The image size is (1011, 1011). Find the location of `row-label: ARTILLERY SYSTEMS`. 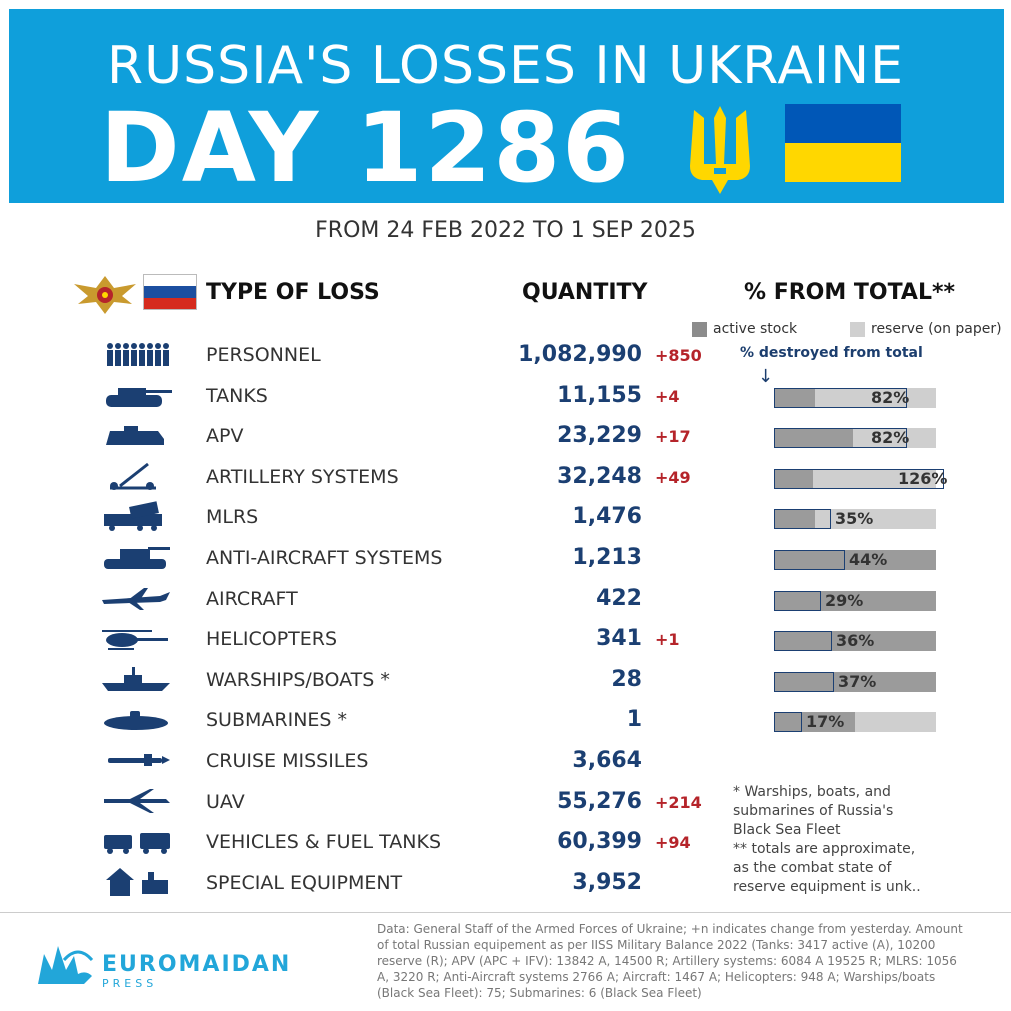

row-label: ARTILLERY SYSTEMS is located at coordinates (302, 476).